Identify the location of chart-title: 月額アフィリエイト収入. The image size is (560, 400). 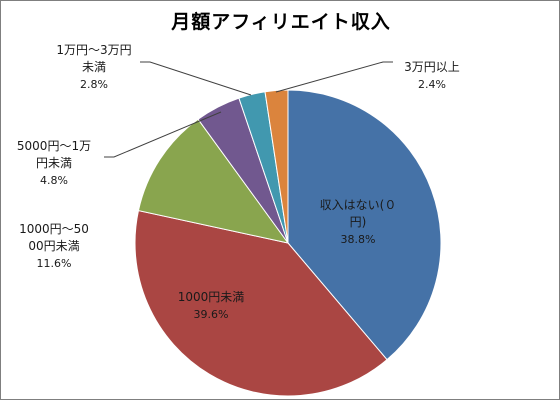
(281, 22).